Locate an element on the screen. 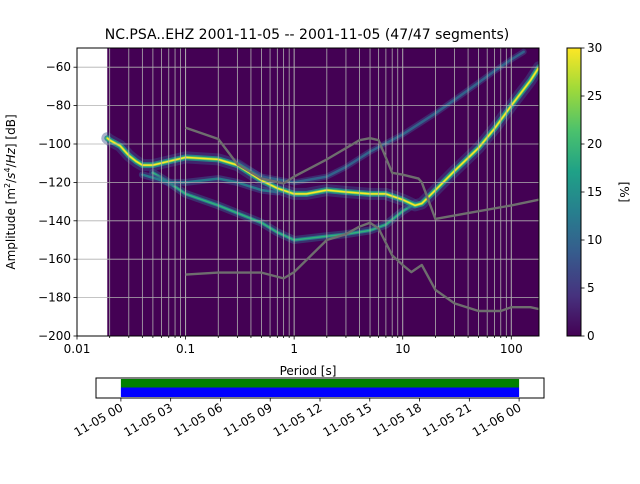 The width and height of the screenshot is (640, 484). x-tick-label: 0.1 is located at coordinates (185, 349).